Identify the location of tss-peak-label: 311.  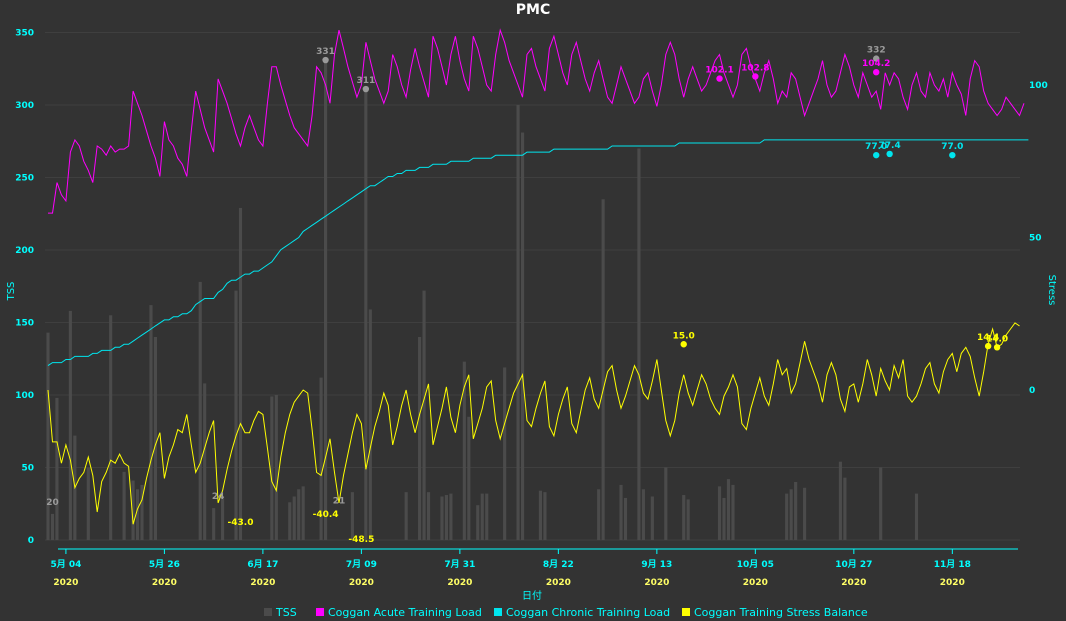
(365, 81).